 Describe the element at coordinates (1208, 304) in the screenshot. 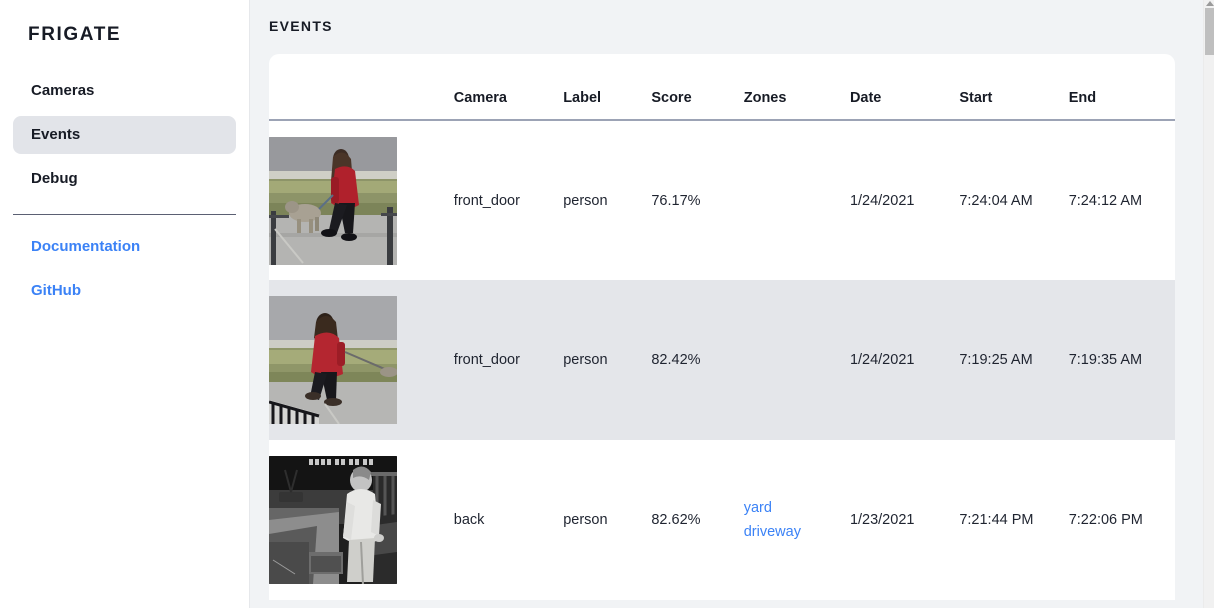

I see `page-scrollbar` at that location.